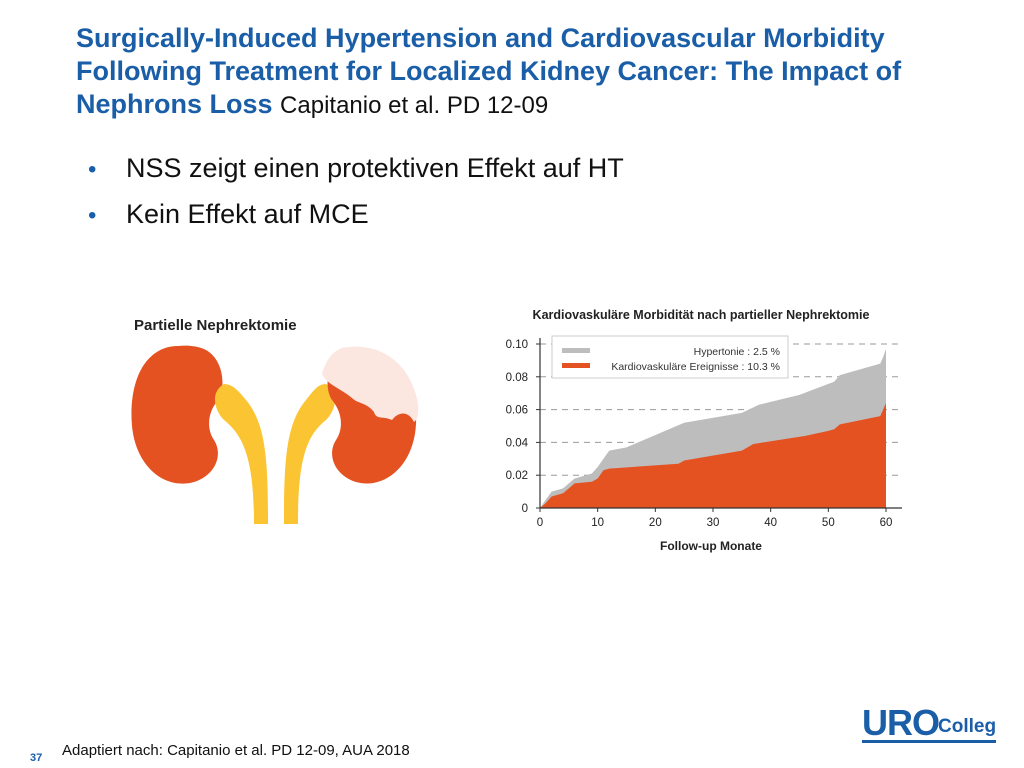  What do you see at coordinates (215, 325) in the screenshot?
I see `illustration-label: Partielle Nephrektomie` at bounding box center [215, 325].